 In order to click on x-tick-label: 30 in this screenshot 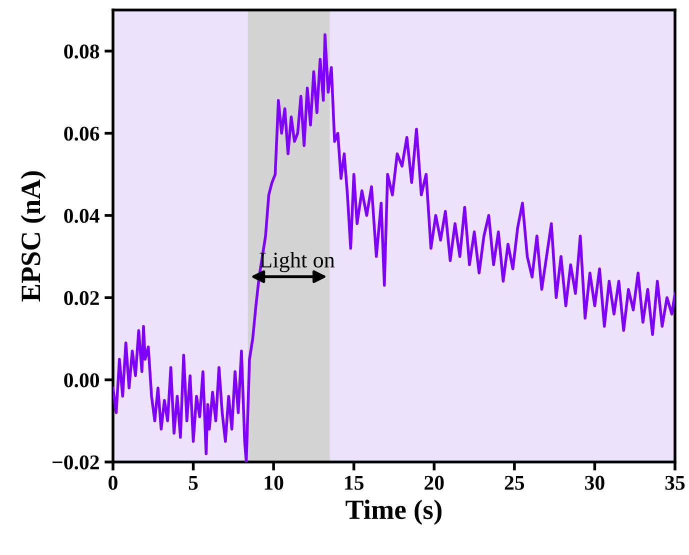, I will do `click(594, 483)`.